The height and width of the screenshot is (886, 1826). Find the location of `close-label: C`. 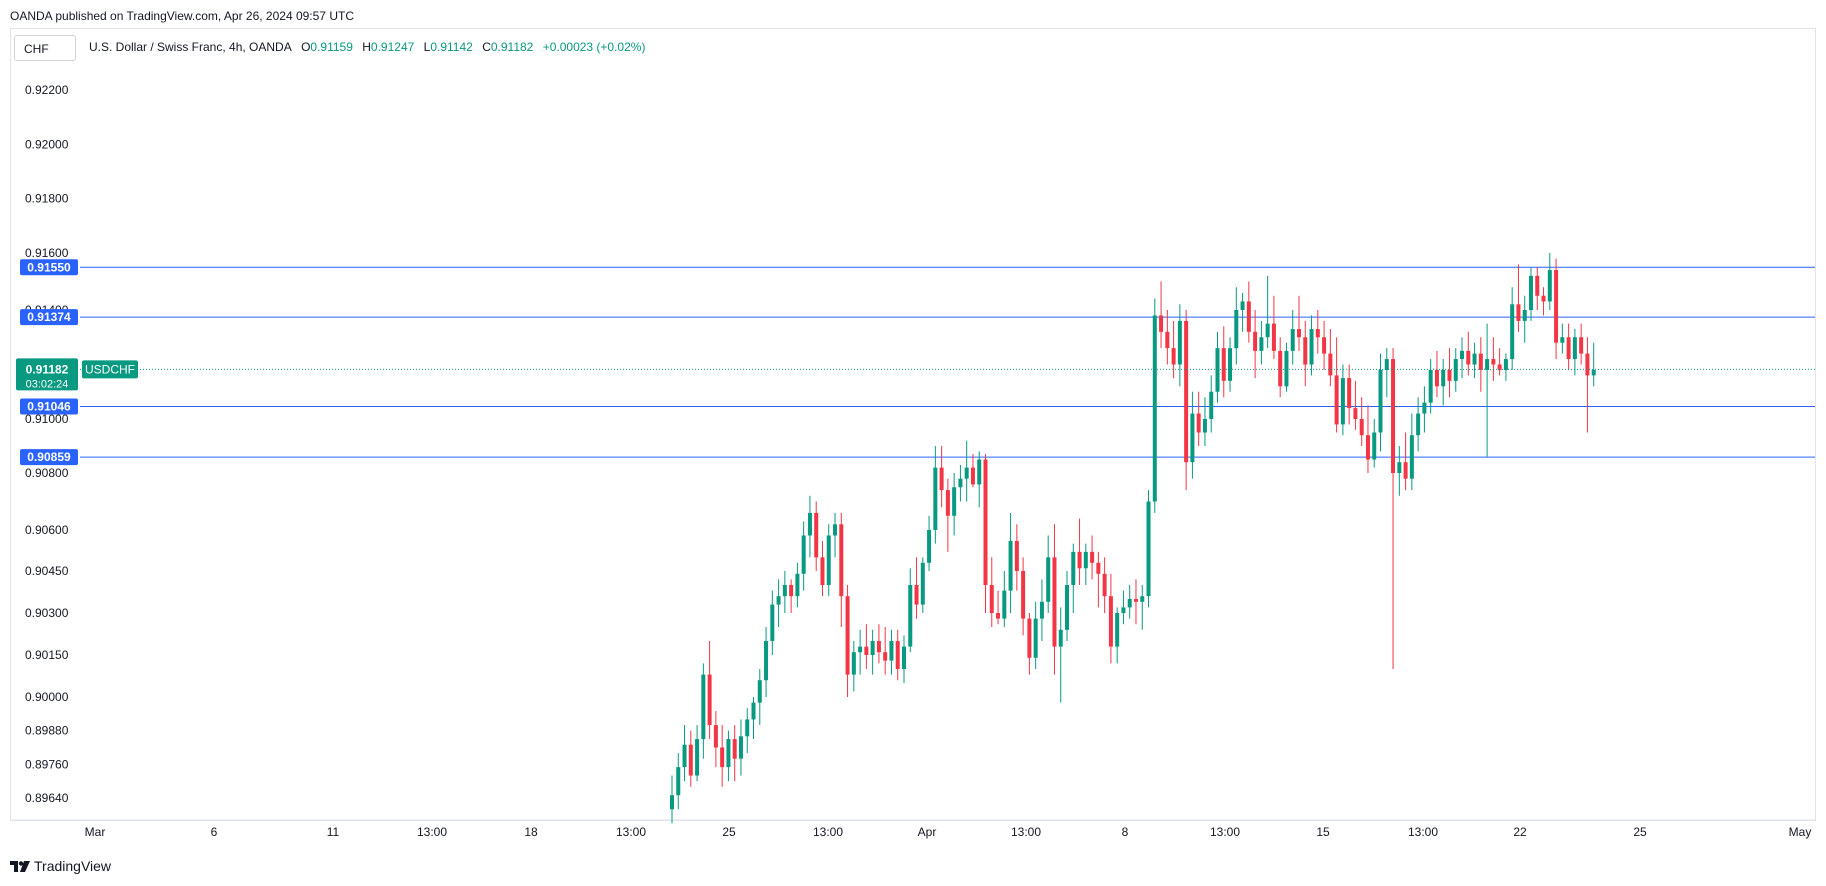

close-label: C is located at coordinates (486, 47).